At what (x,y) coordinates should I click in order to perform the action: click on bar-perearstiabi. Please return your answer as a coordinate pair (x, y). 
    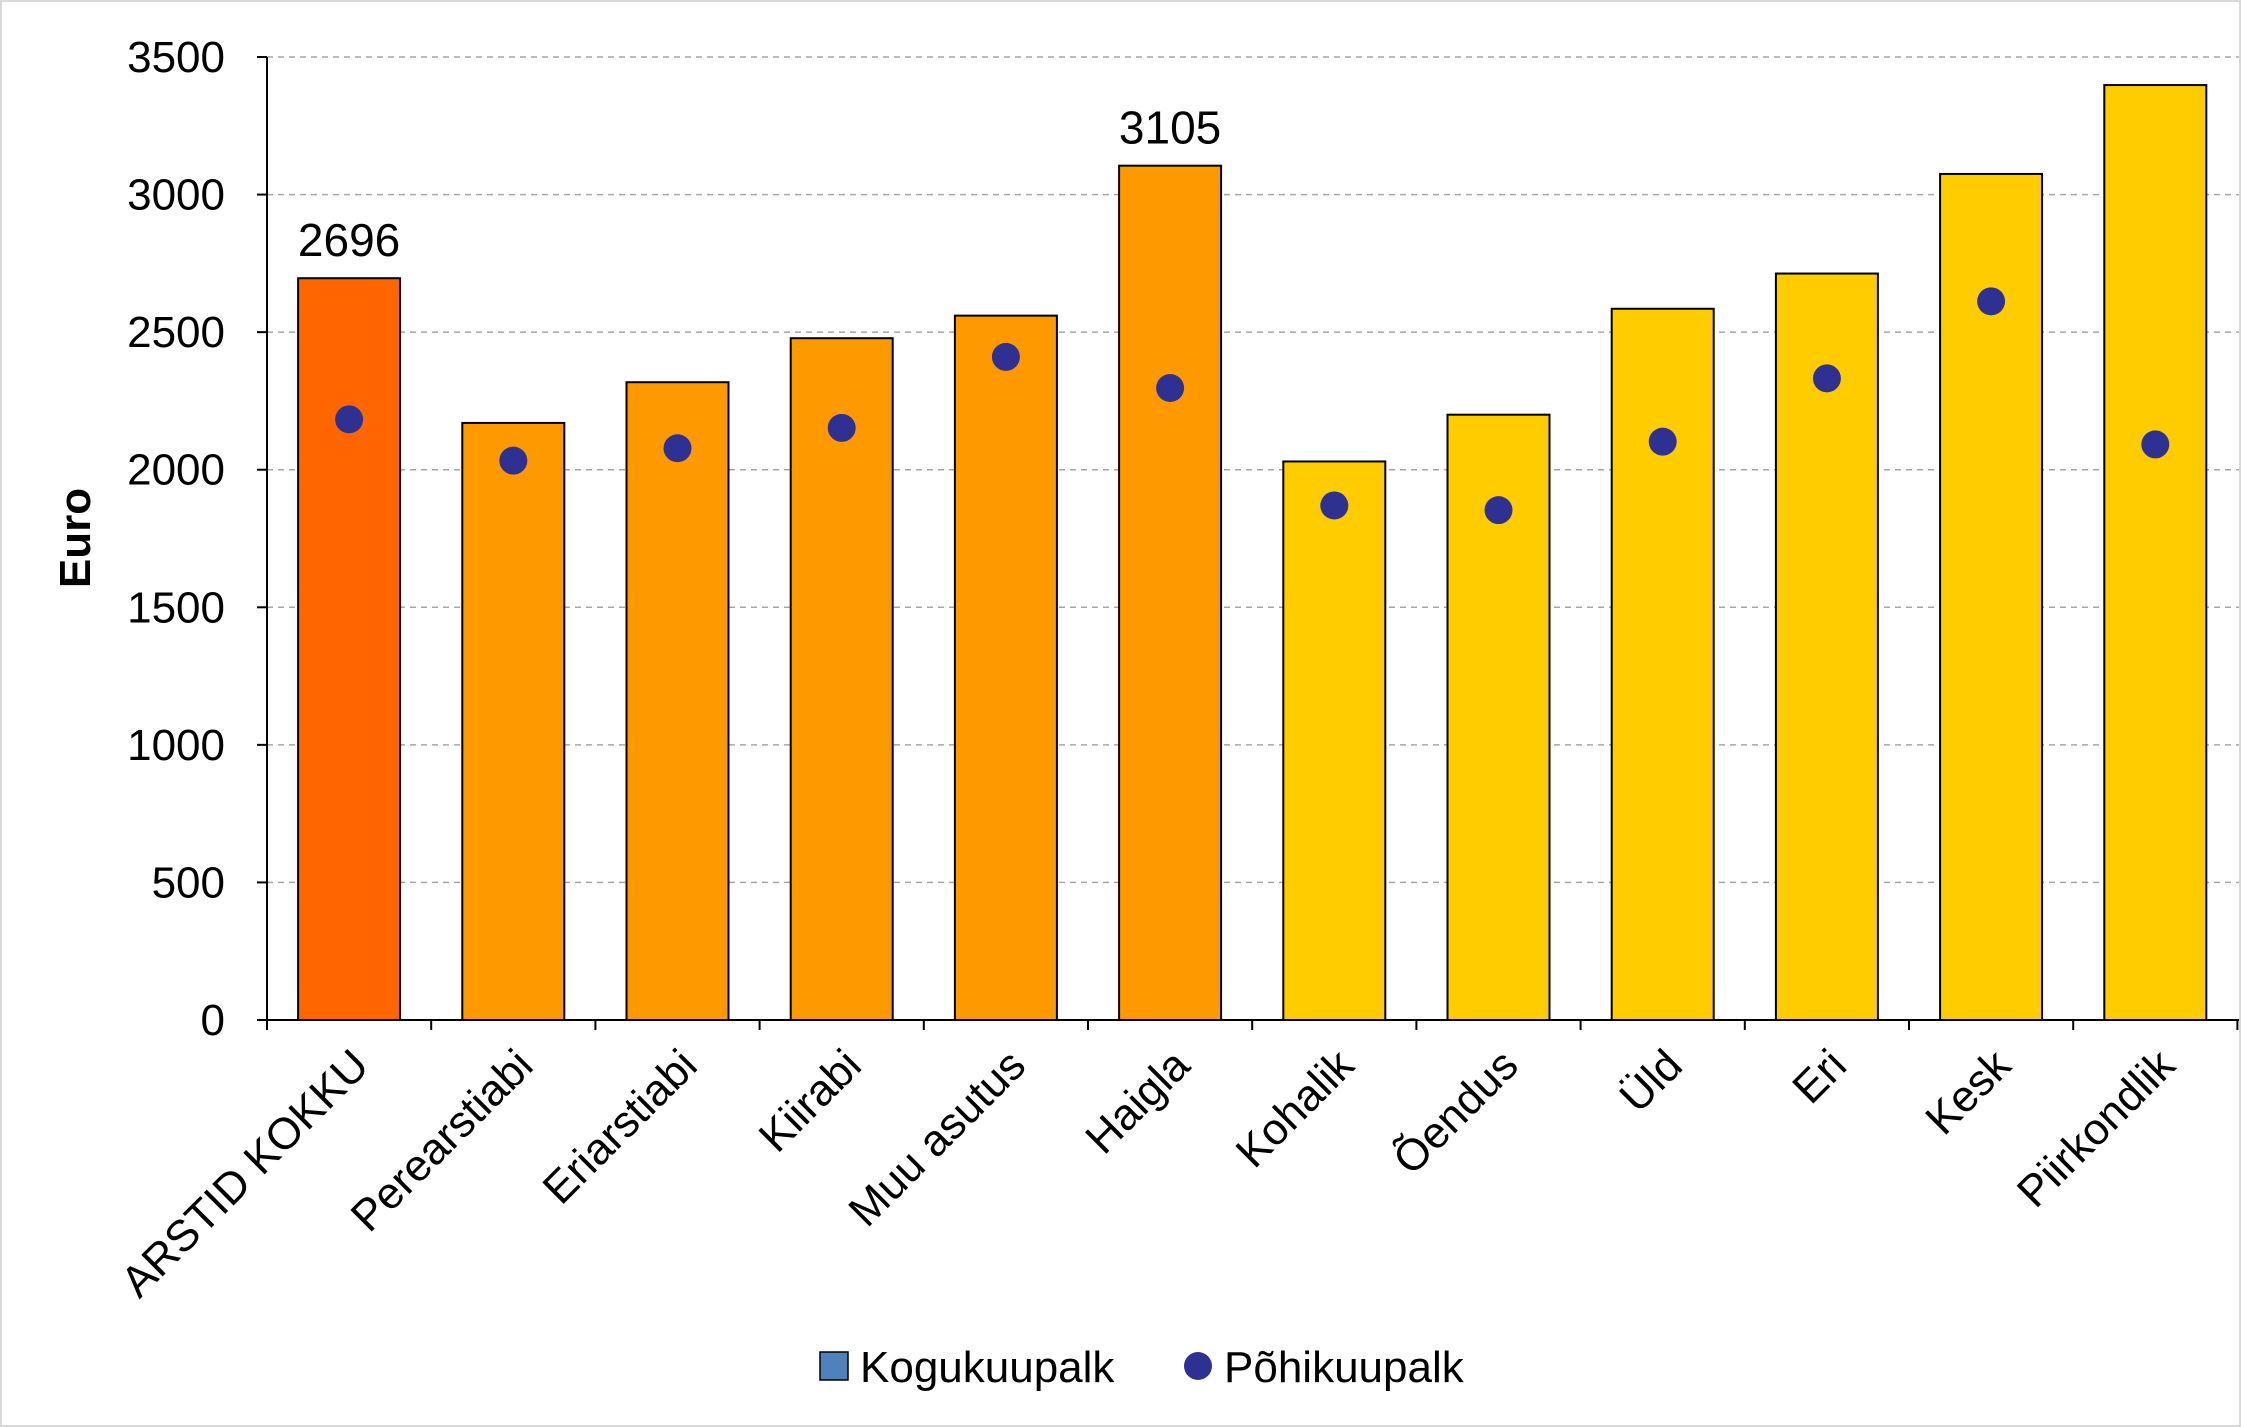
    Looking at the image, I should click on (513, 721).